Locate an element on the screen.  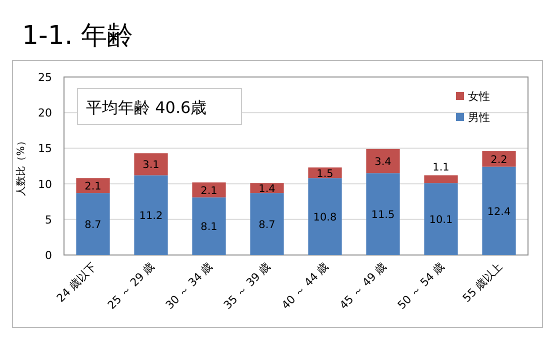
y-tick-label: 20 is located at coordinates (45, 113).